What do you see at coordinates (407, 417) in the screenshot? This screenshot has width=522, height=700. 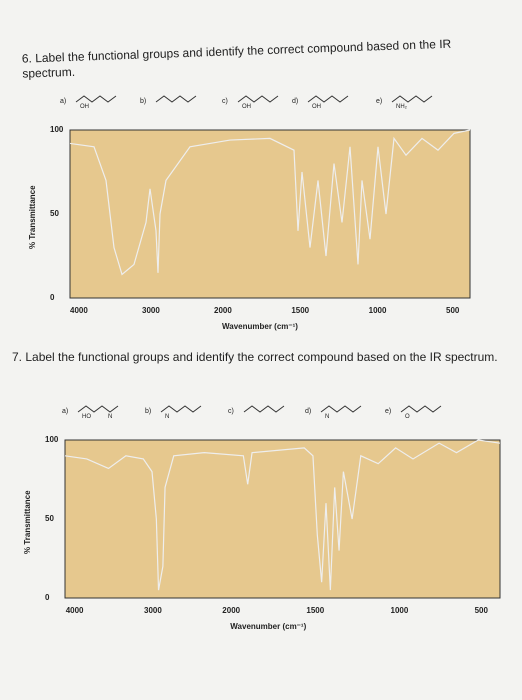 I see `atom-label: O` at bounding box center [407, 417].